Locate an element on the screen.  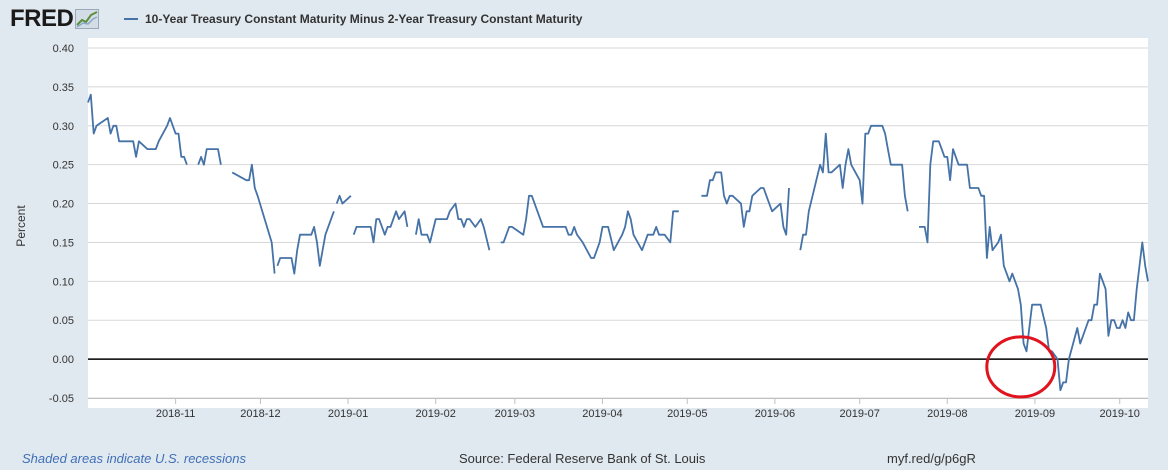
annotation-circle is located at coordinates (1021, 367).